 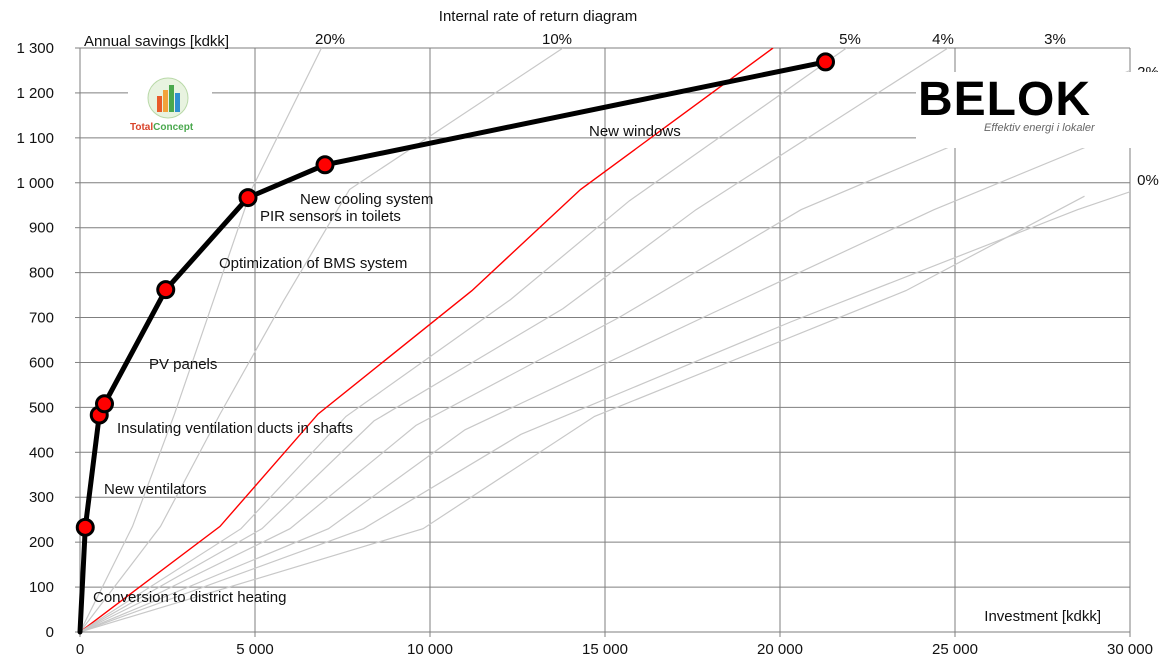 I want to click on y-tick-label: 1 200, so click(x=35, y=93).